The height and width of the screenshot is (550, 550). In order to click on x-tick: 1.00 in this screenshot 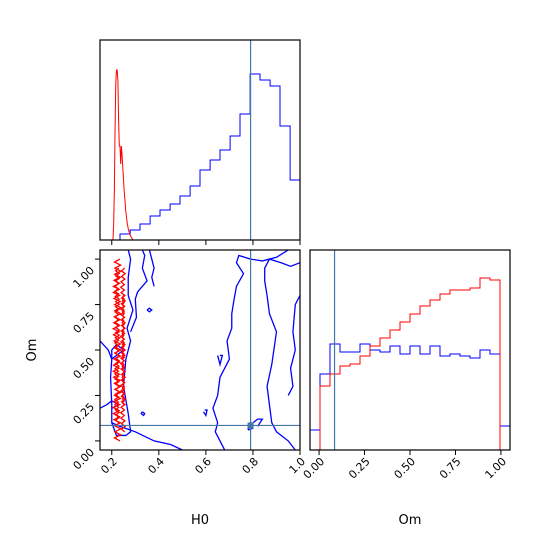, I will do `click(496, 466)`.